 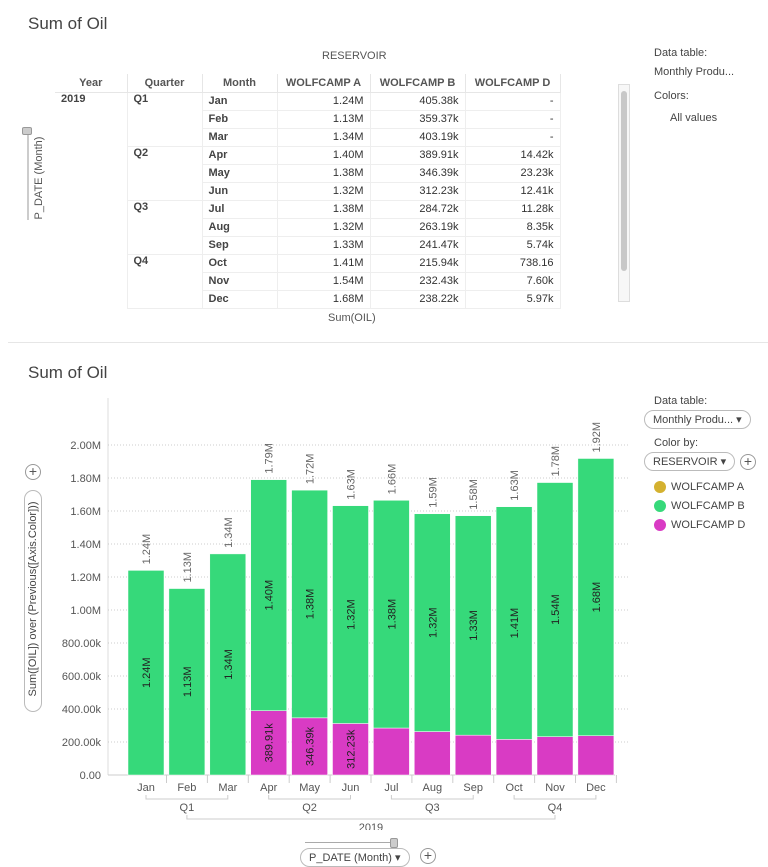 What do you see at coordinates (708, 506) in the screenshot?
I see `legend-label: WOLFCAMP B` at bounding box center [708, 506].